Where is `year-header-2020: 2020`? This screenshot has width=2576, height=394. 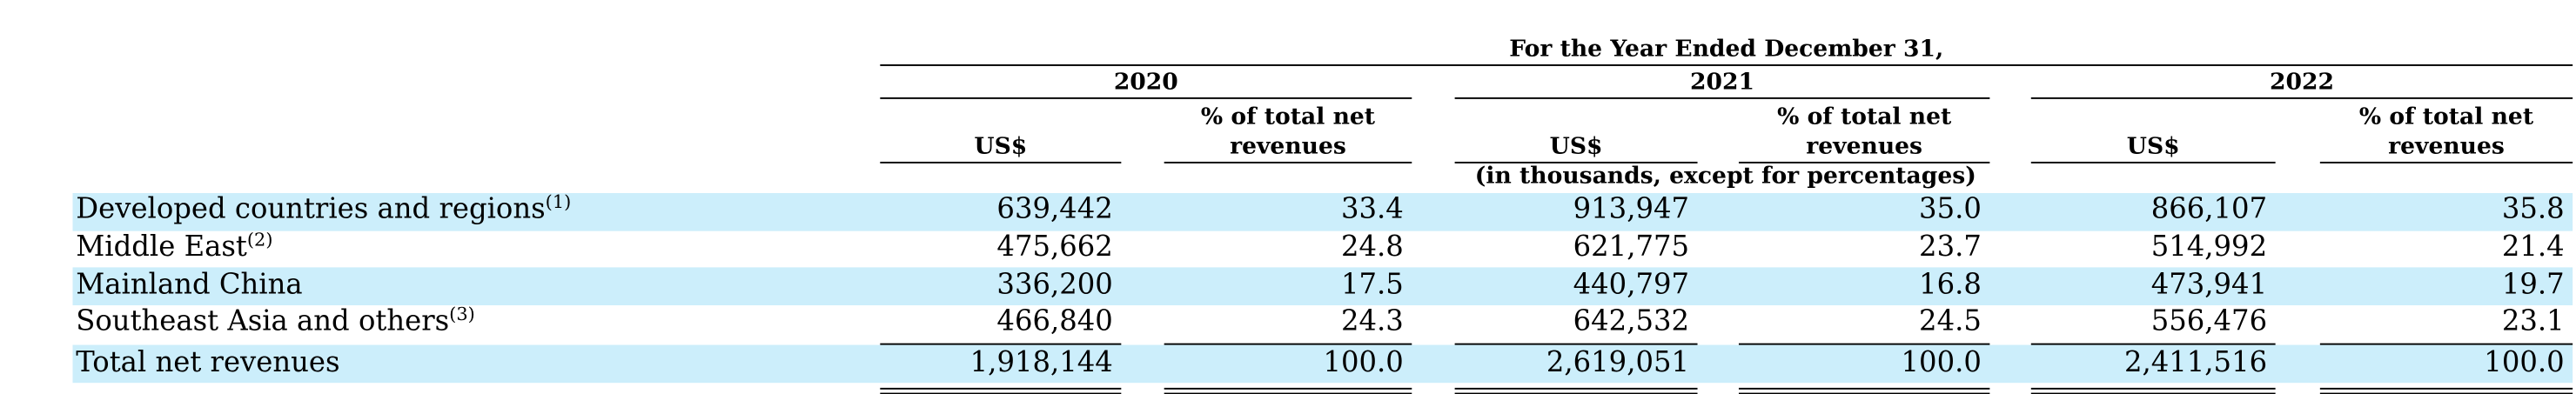
year-header-2020: 2020 is located at coordinates (1146, 83).